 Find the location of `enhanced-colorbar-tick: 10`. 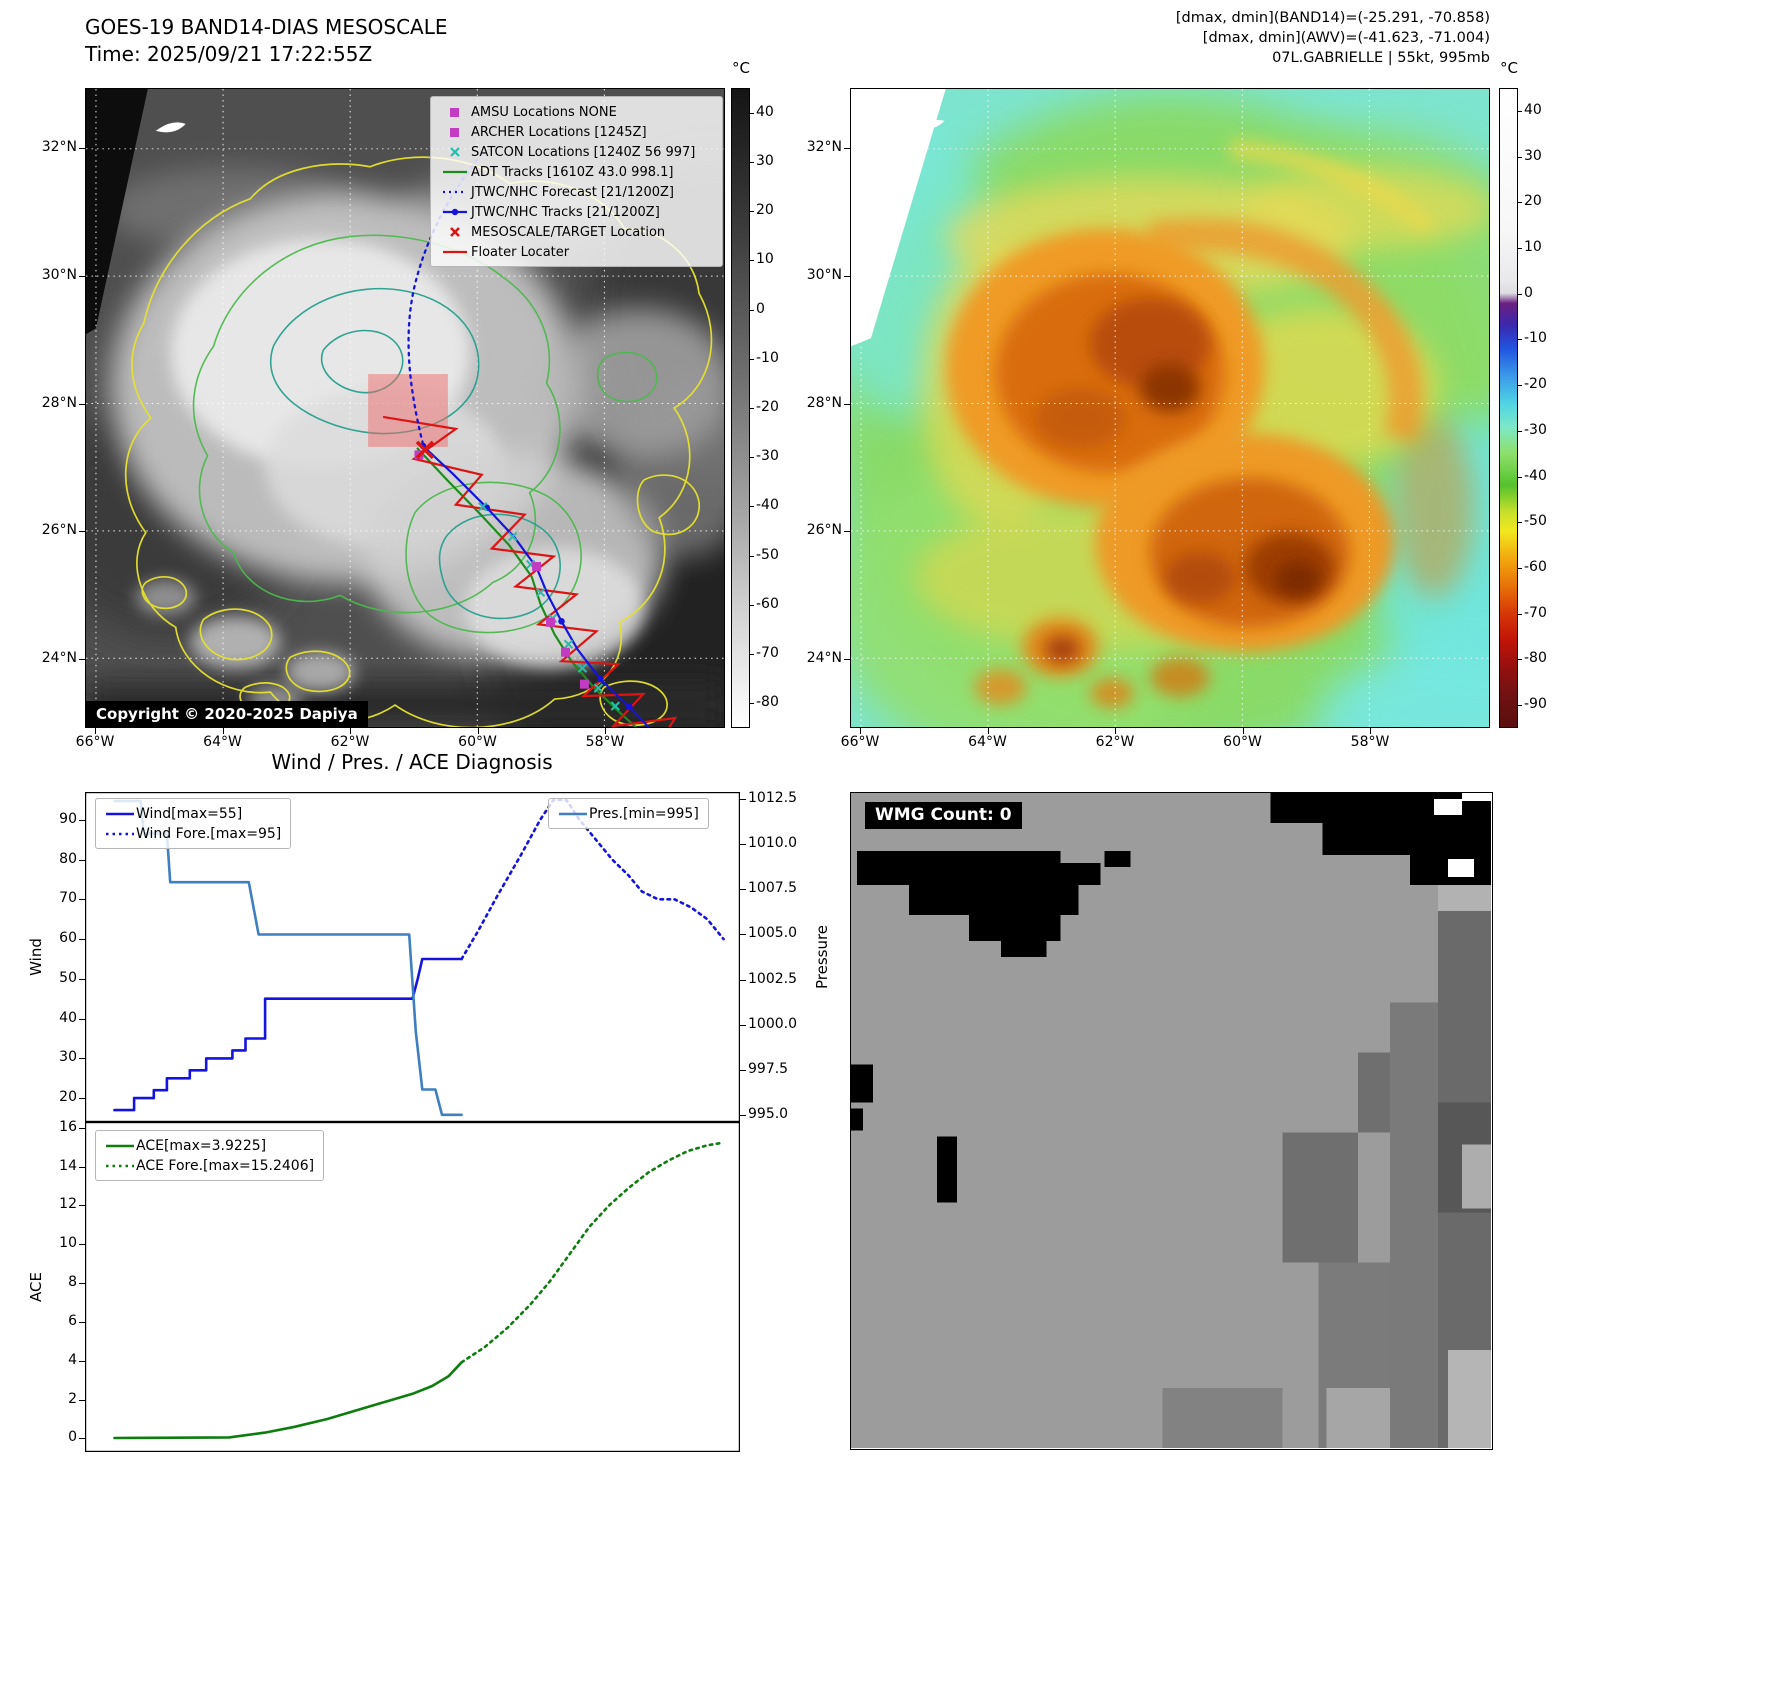

enhanced-colorbar-tick: 10 is located at coordinates (1533, 247).